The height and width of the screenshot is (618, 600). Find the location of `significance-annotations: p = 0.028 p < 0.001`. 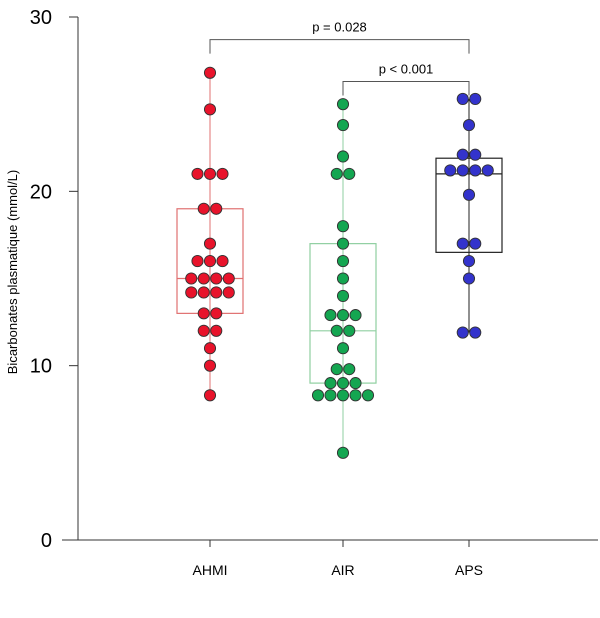

significance-annotations: p = 0.028 p < 0.001 is located at coordinates (339, 58).